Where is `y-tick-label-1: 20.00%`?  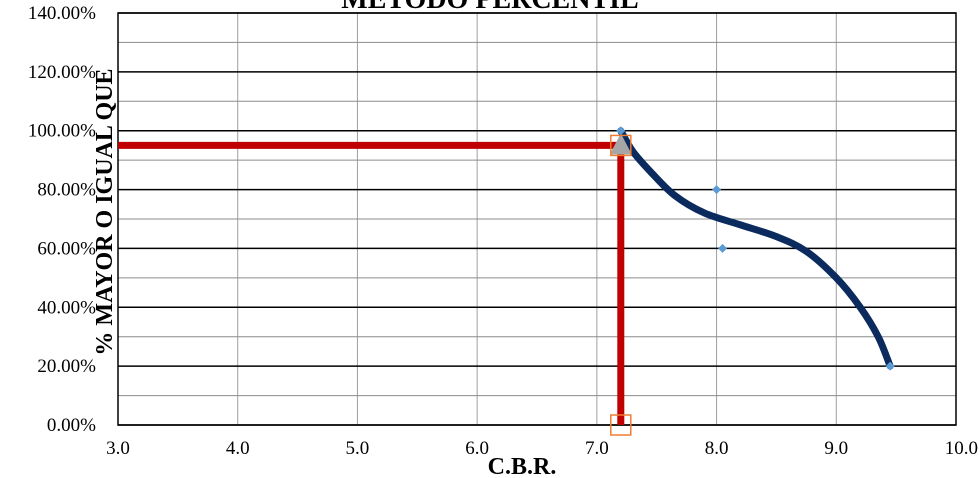 y-tick-label-1: 20.00% is located at coordinates (66, 366).